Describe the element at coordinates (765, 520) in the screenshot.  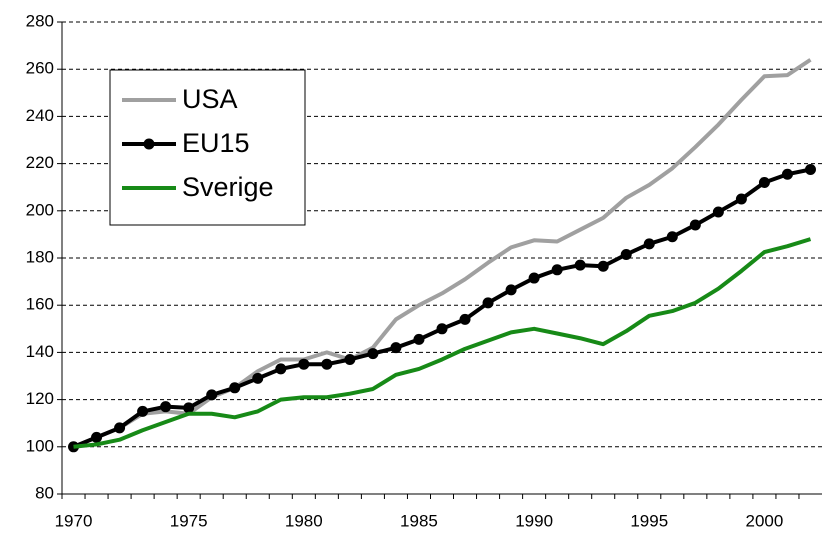
I see `x-tick-label: 2000` at that location.